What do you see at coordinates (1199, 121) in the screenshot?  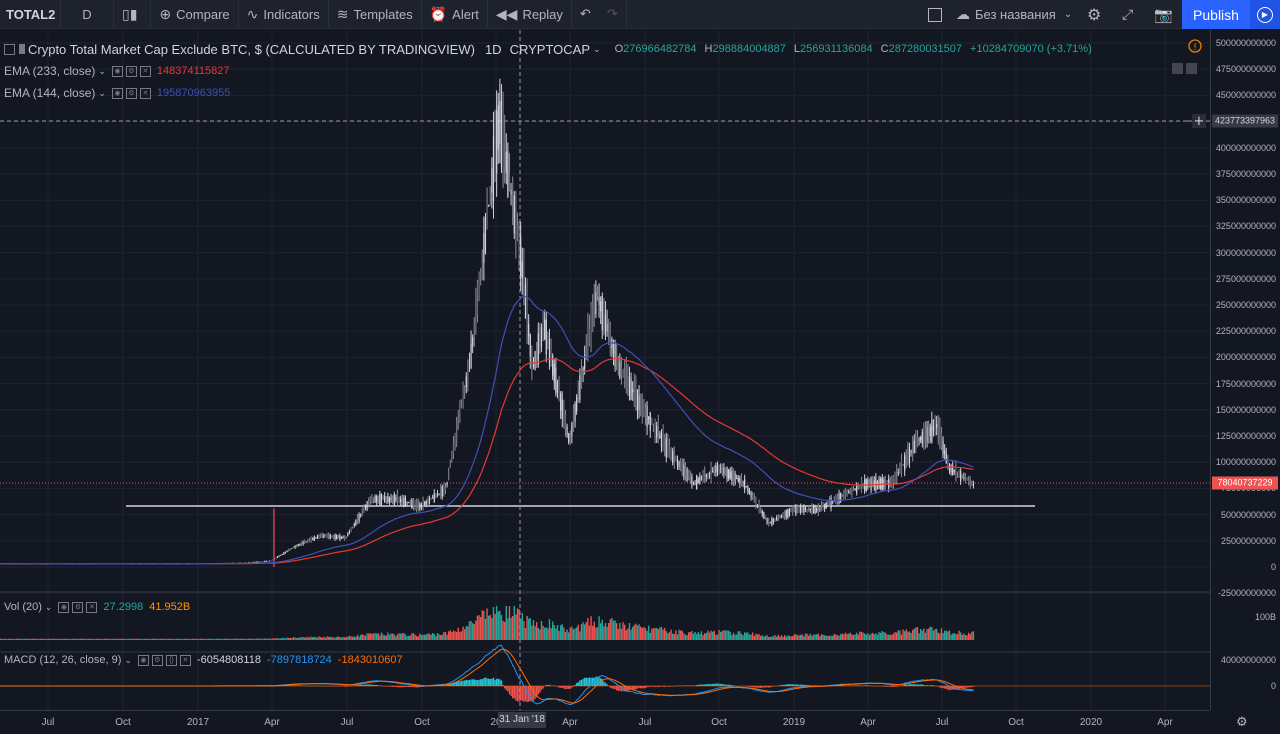 I see `add-plus-button: +` at bounding box center [1199, 121].